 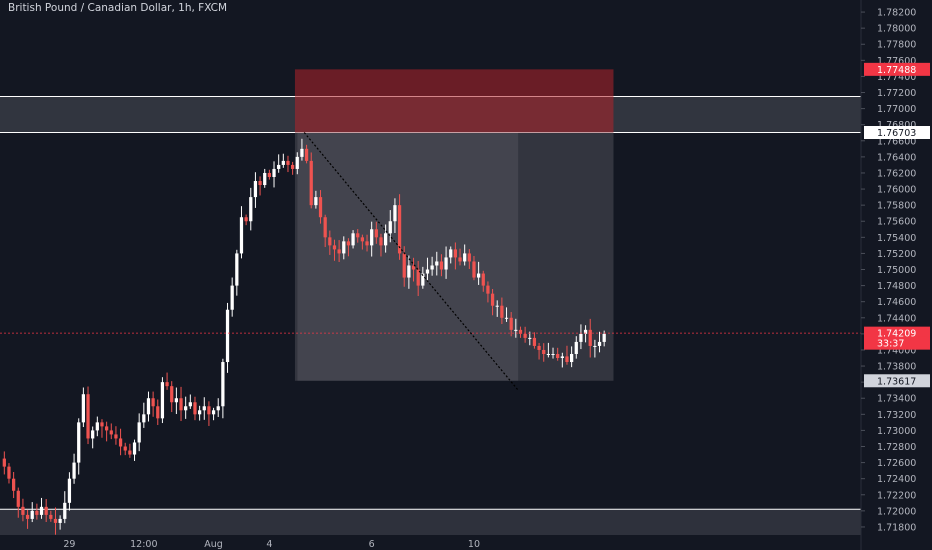 What do you see at coordinates (430, 522) in the screenshot?
I see `support-zone` at bounding box center [430, 522].